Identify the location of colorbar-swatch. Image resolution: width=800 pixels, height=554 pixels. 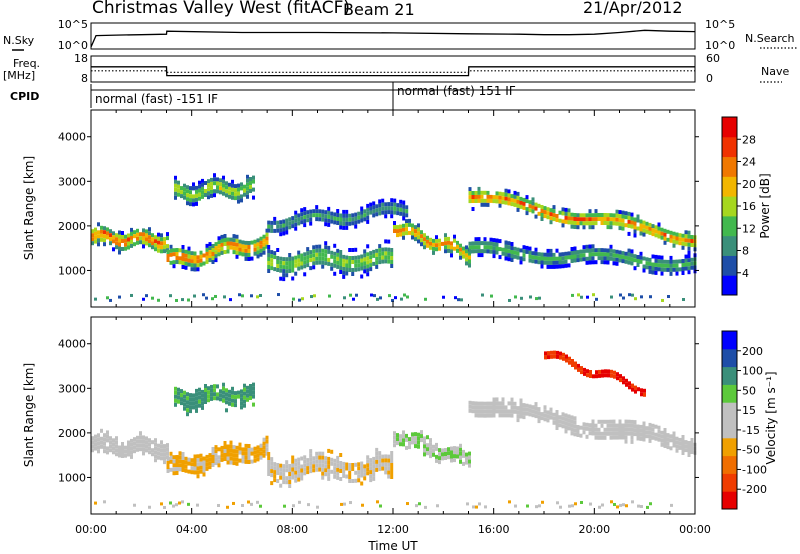
(729, 411).